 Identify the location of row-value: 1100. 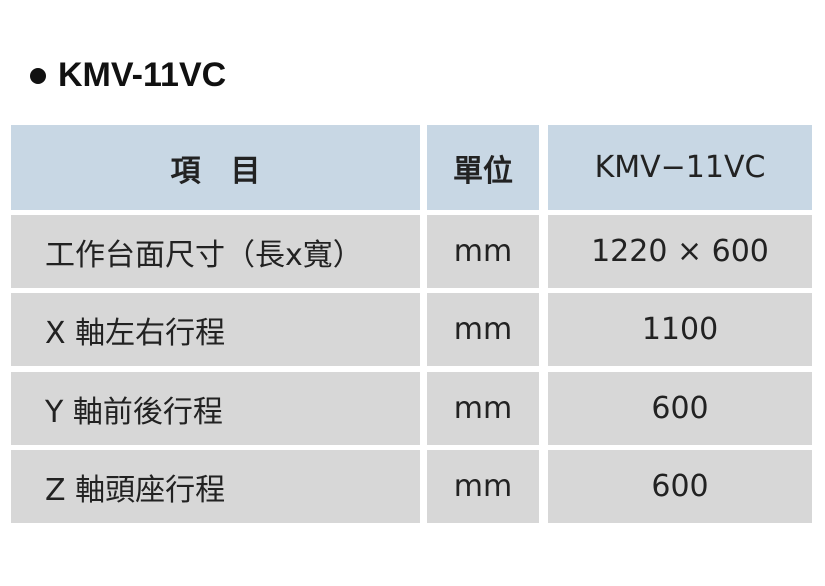
(680, 329).